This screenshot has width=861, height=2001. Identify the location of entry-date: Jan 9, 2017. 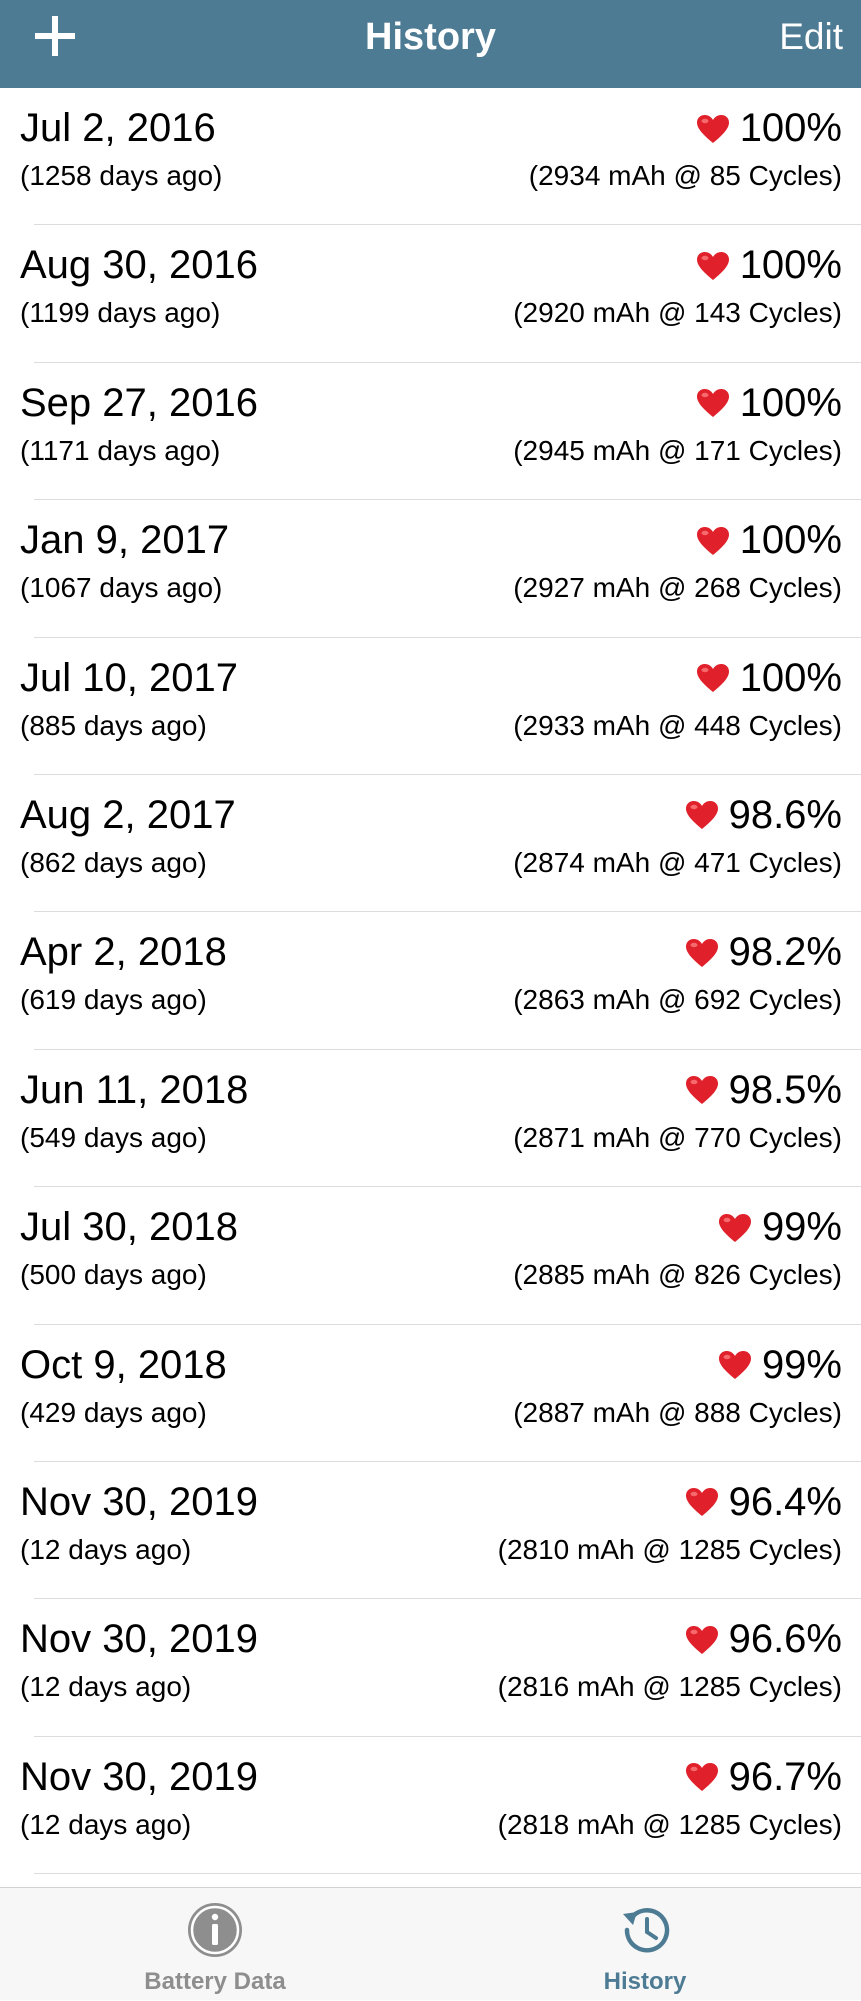
(125, 540).